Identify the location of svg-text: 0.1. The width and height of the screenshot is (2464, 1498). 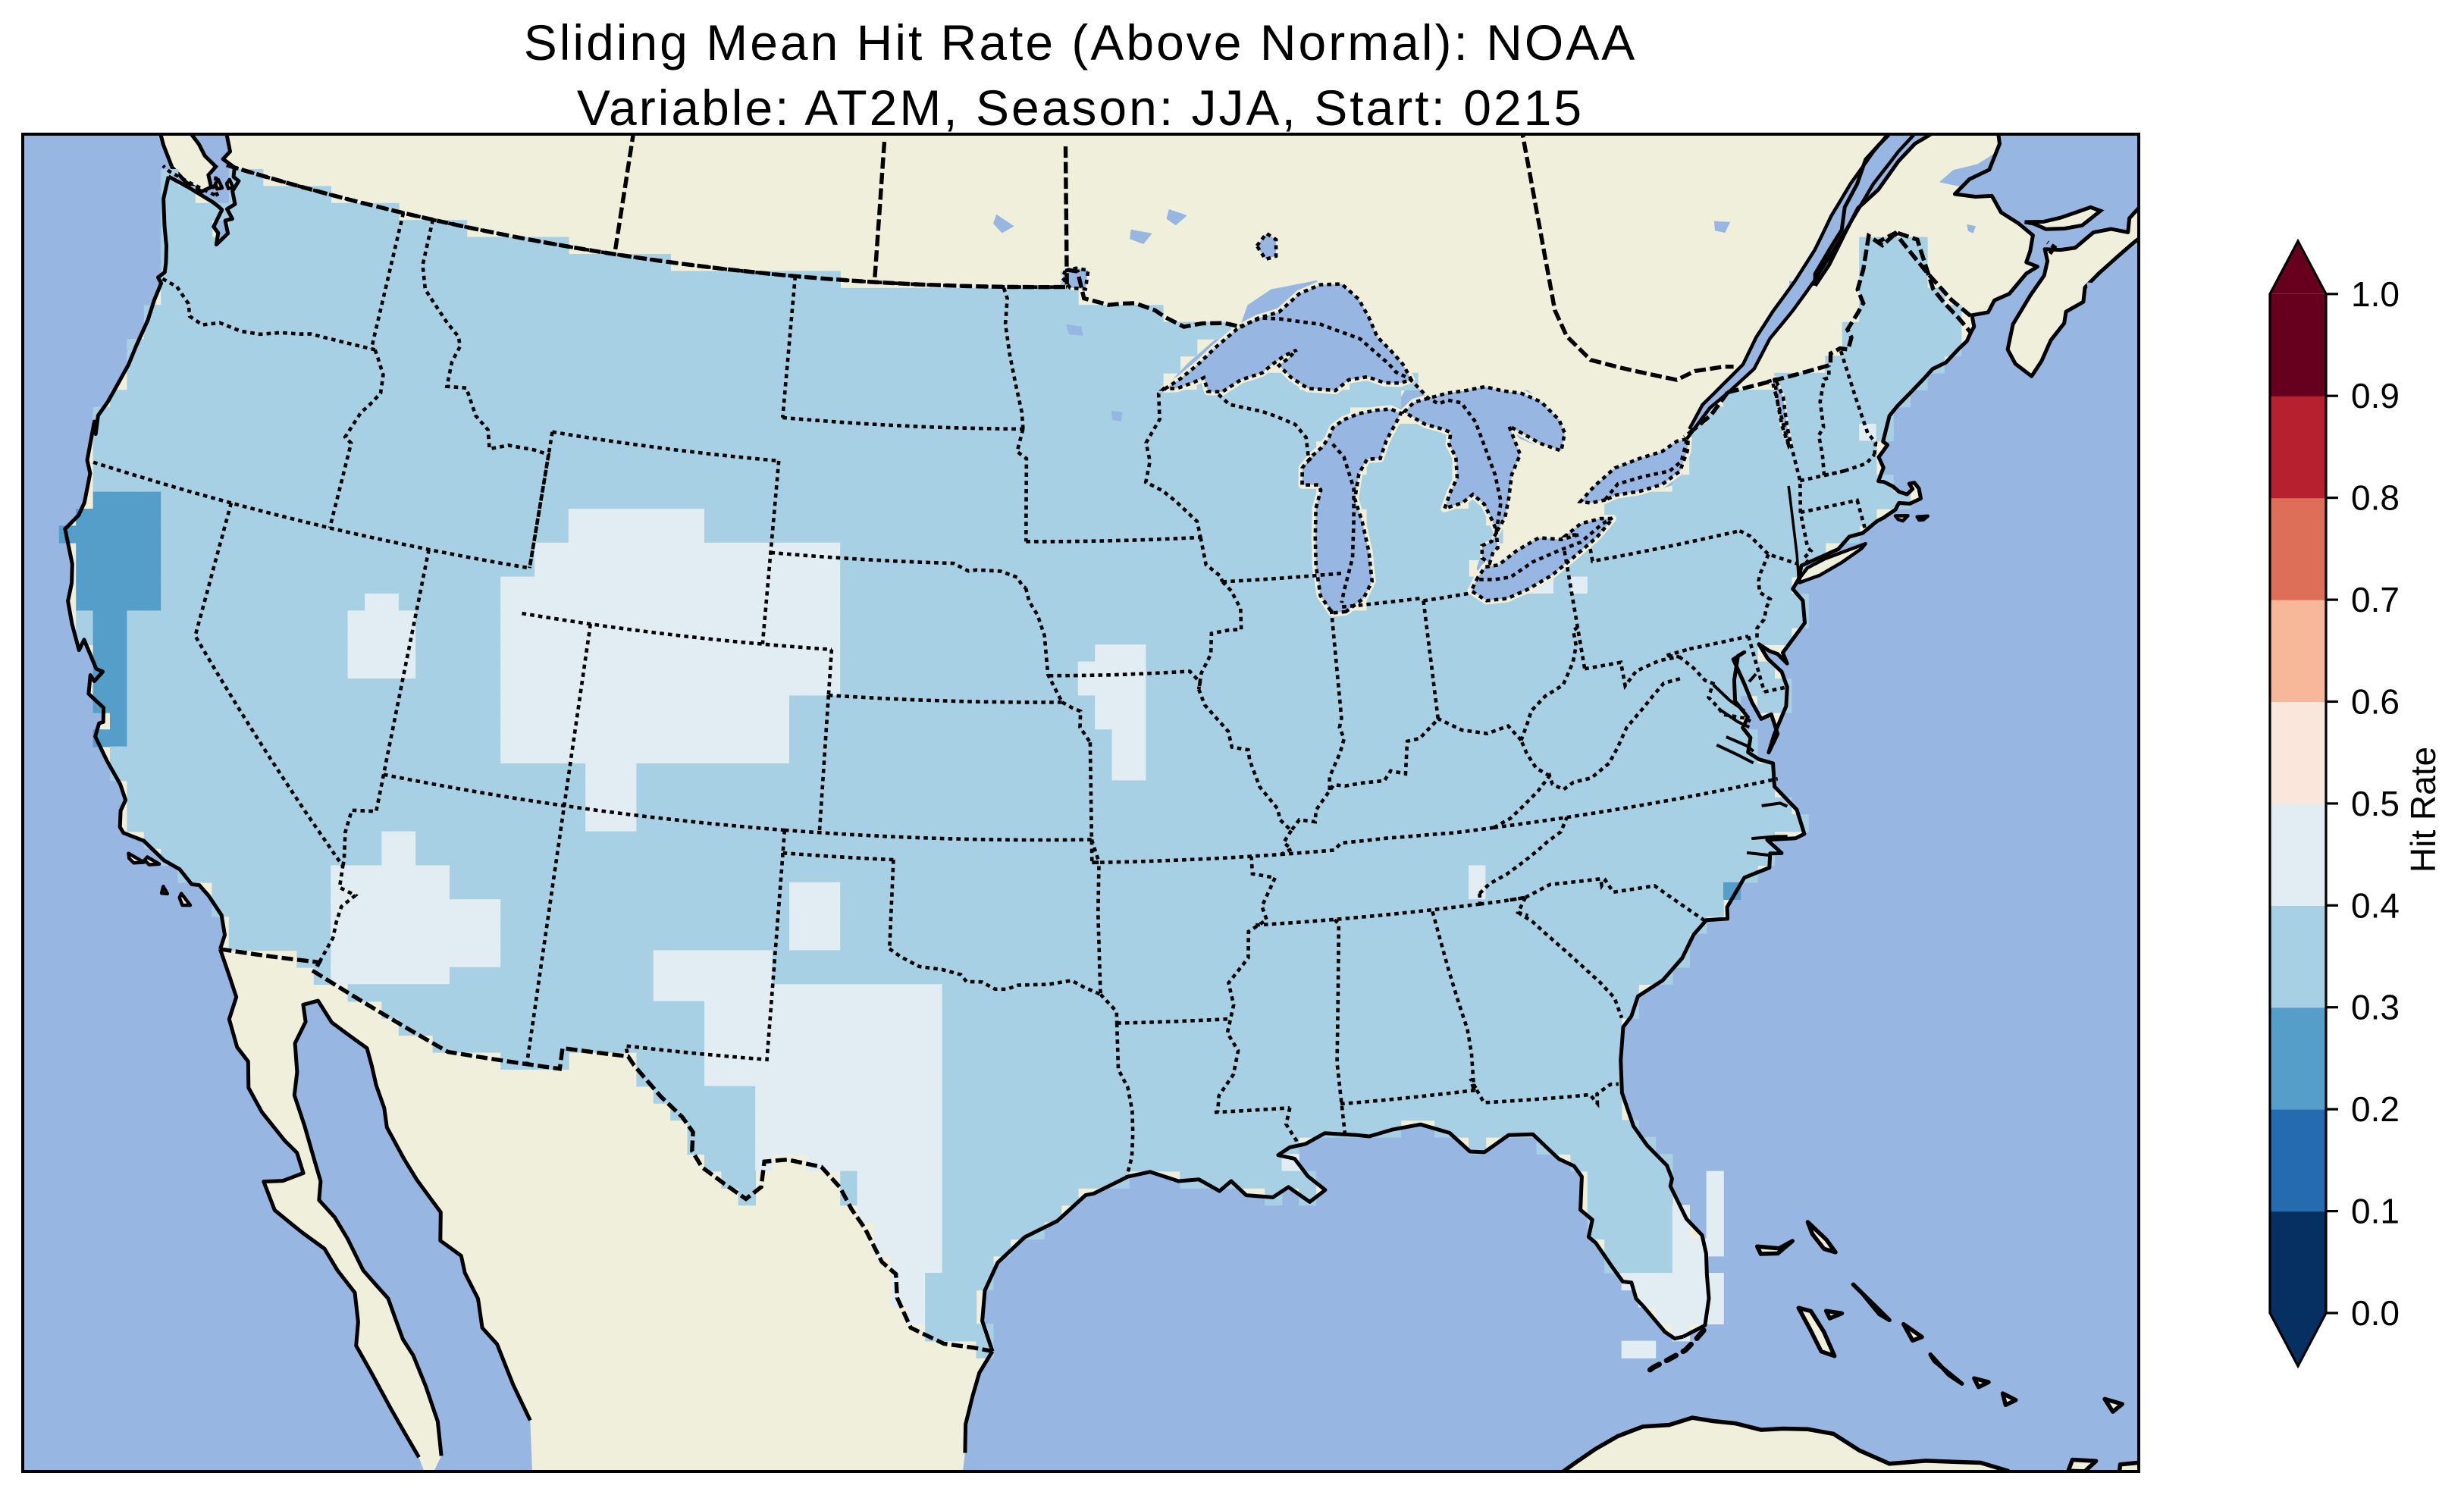
(2375, 1211).